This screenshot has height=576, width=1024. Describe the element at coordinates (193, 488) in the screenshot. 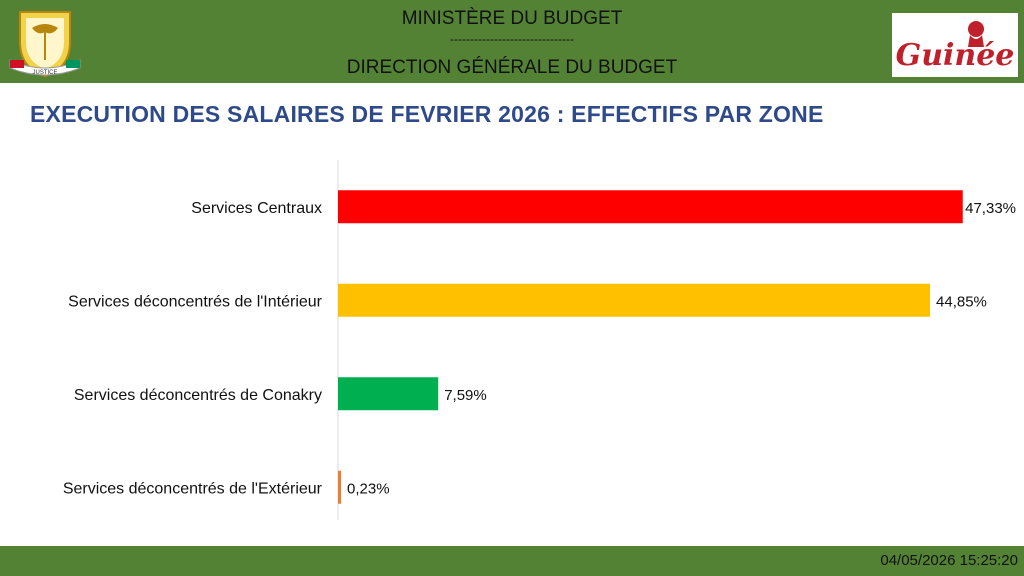

I see `category-label-3: Services déconcentrés de l'Extérieur` at that location.